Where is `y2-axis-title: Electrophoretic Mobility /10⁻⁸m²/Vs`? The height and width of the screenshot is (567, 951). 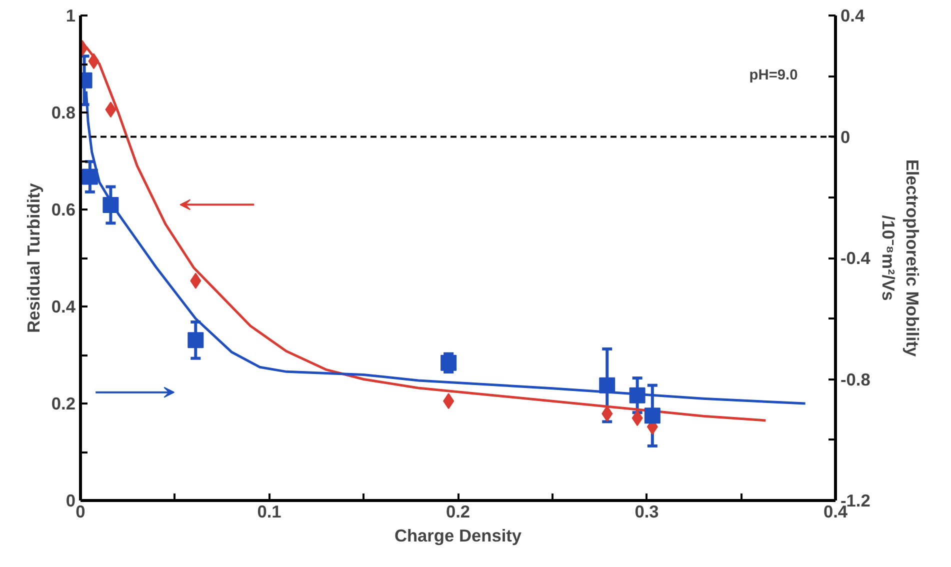
y2-axis-title: Electrophoretic Mobility /10⁻⁸m²/Vs is located at coordinates (900, 258).